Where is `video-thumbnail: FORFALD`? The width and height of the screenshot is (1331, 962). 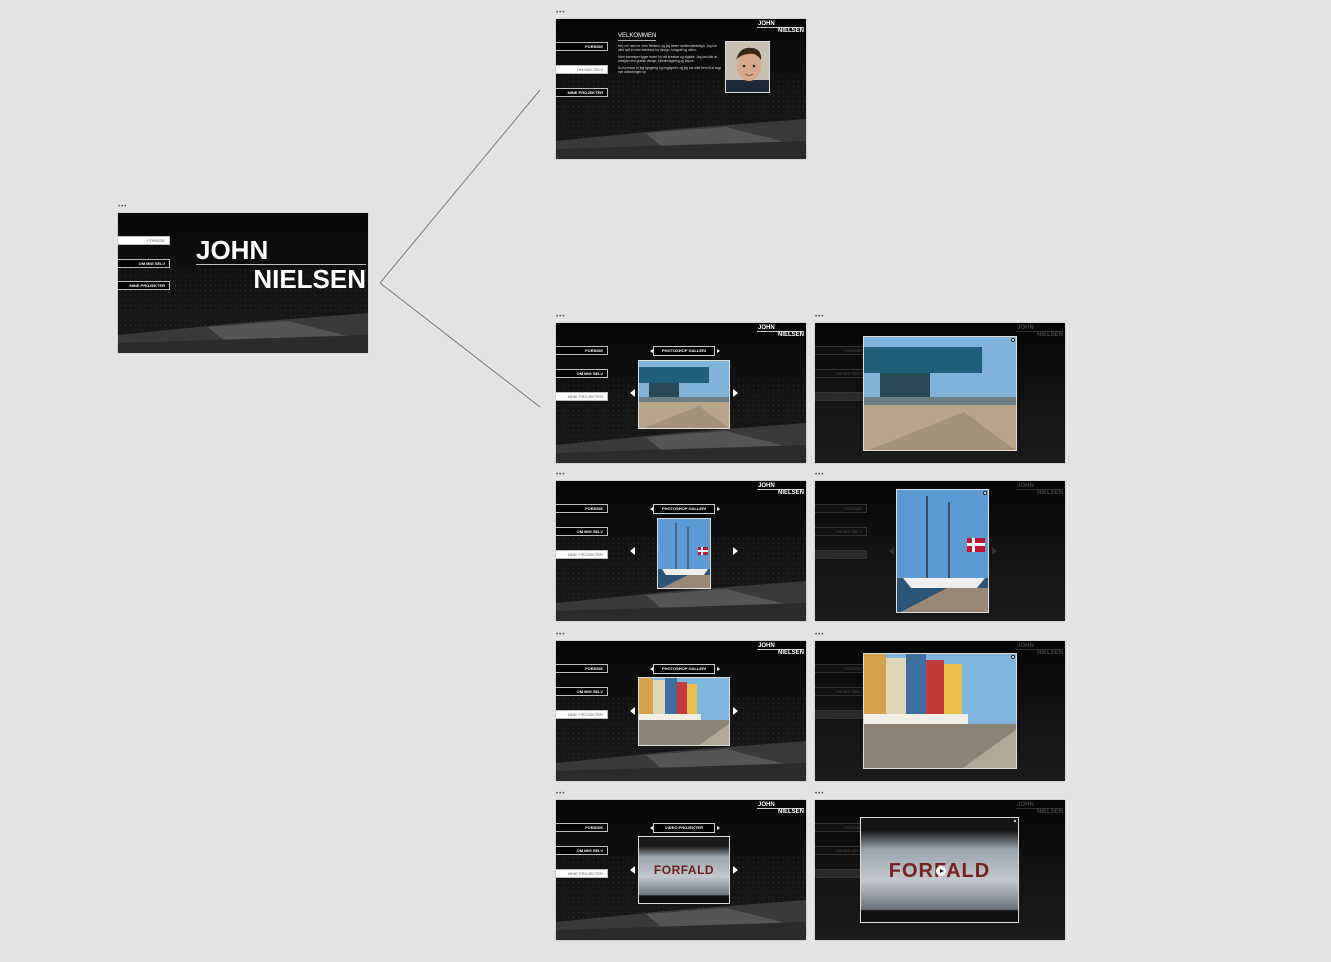
video-thumbnail: FORFALD is located at coordinates (684, 870).